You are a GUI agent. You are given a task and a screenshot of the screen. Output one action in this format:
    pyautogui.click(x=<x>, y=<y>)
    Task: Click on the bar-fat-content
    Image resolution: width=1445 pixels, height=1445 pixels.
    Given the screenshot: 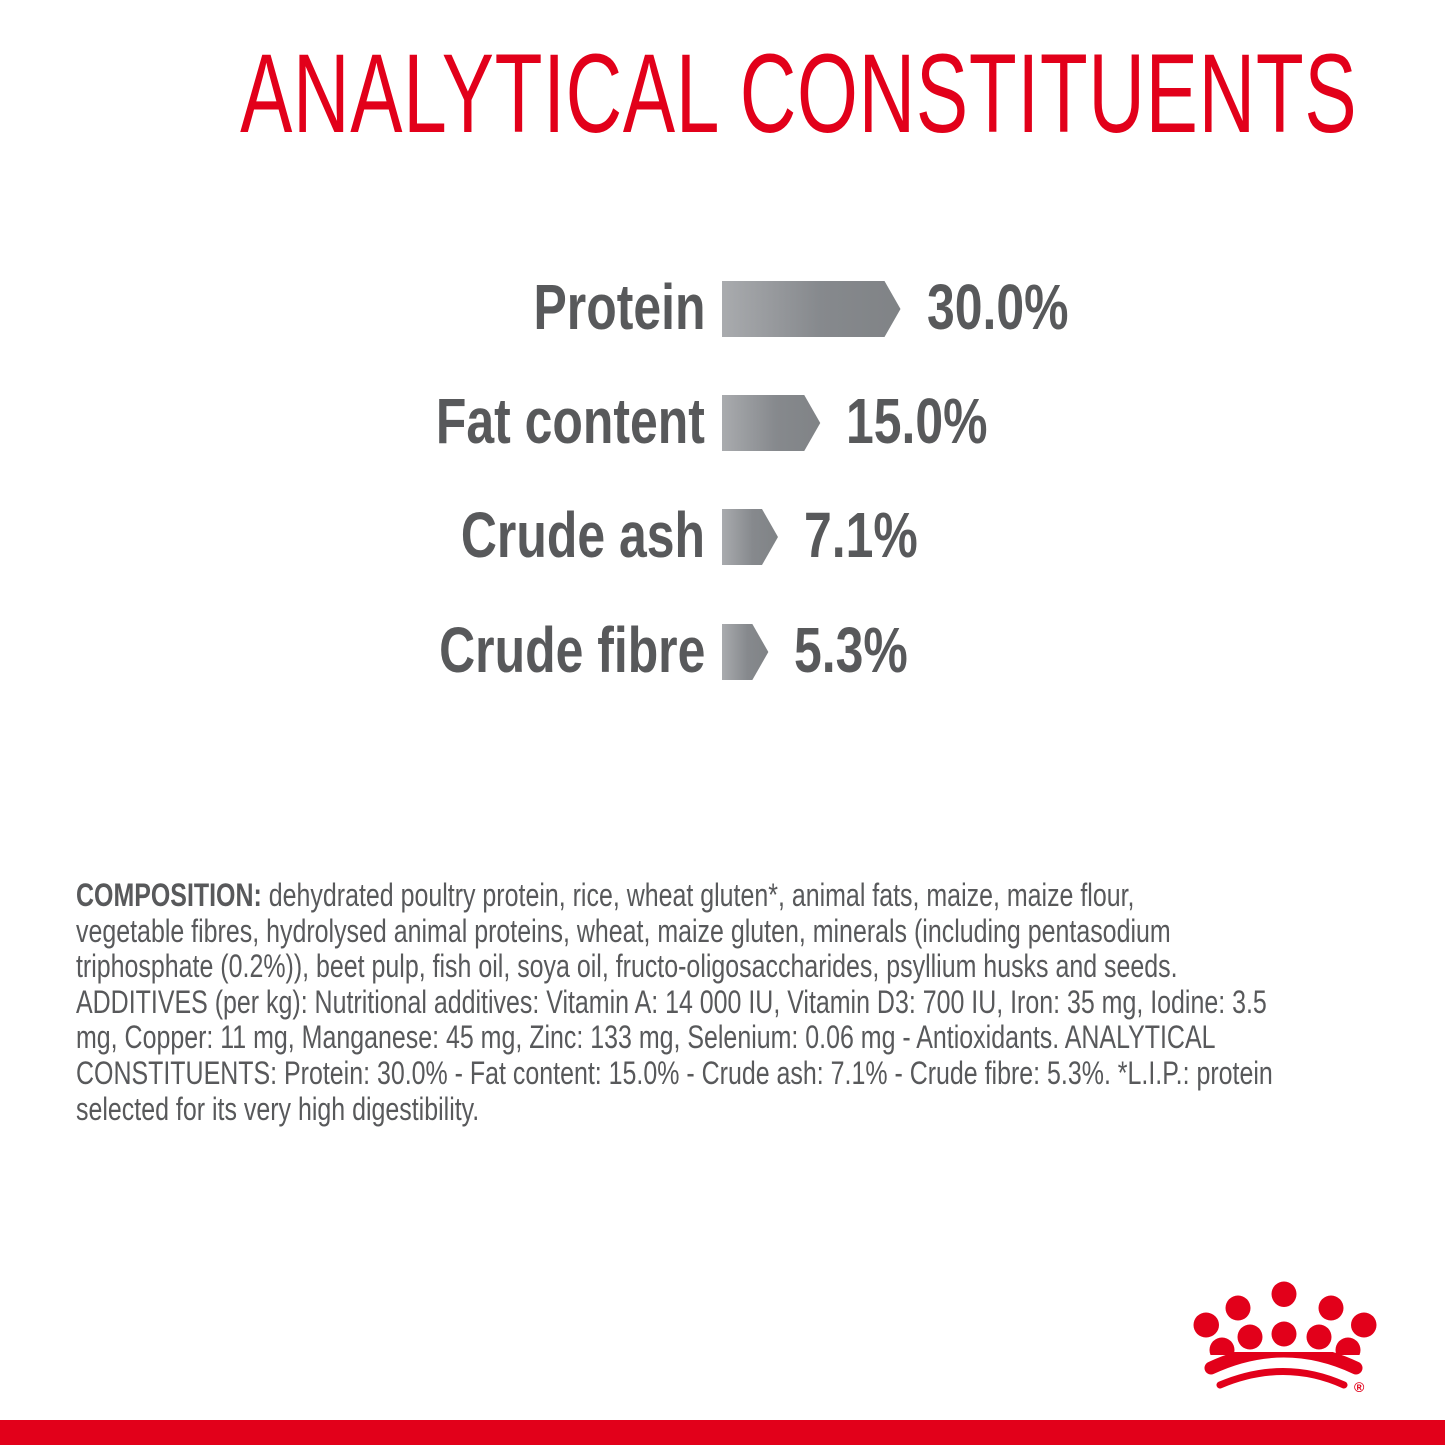 What is the action you would take?
    pyautogui.click(x=771, y=423)
    